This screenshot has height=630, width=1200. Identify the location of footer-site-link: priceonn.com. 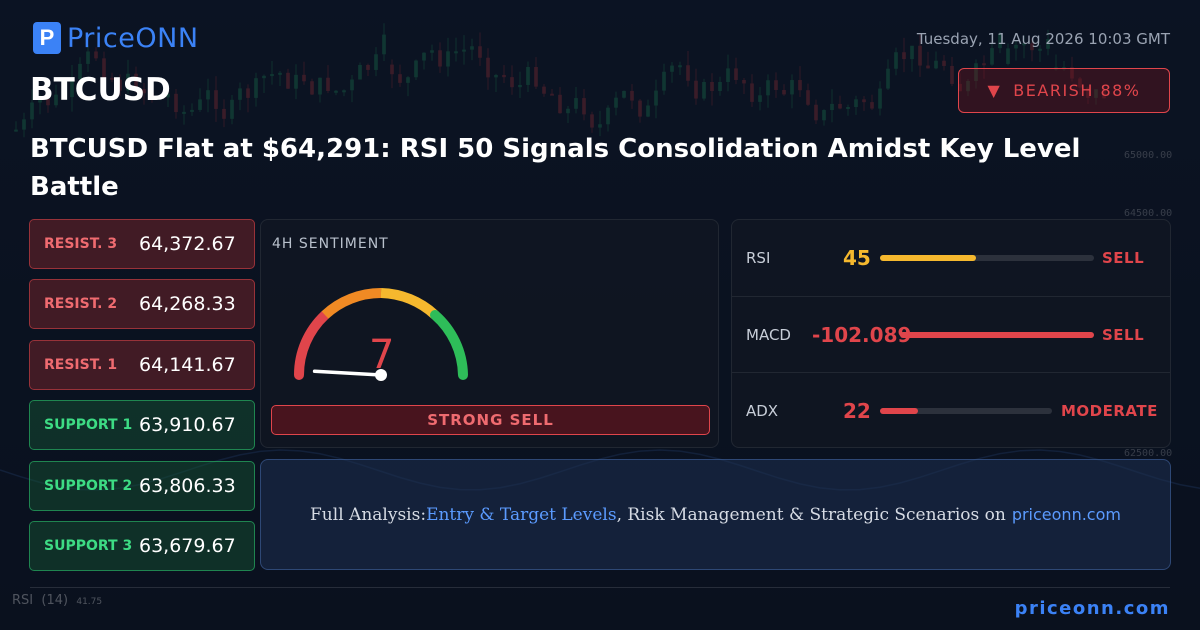
(1092, 608).